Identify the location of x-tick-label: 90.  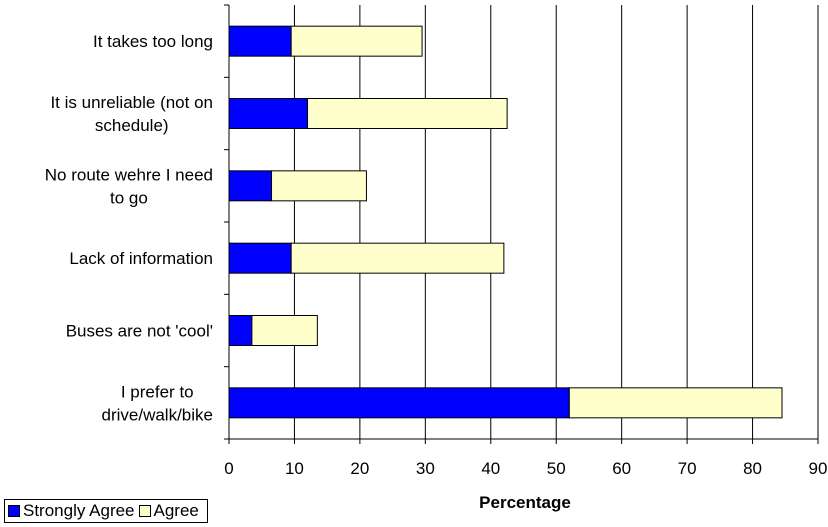
(818, 468).